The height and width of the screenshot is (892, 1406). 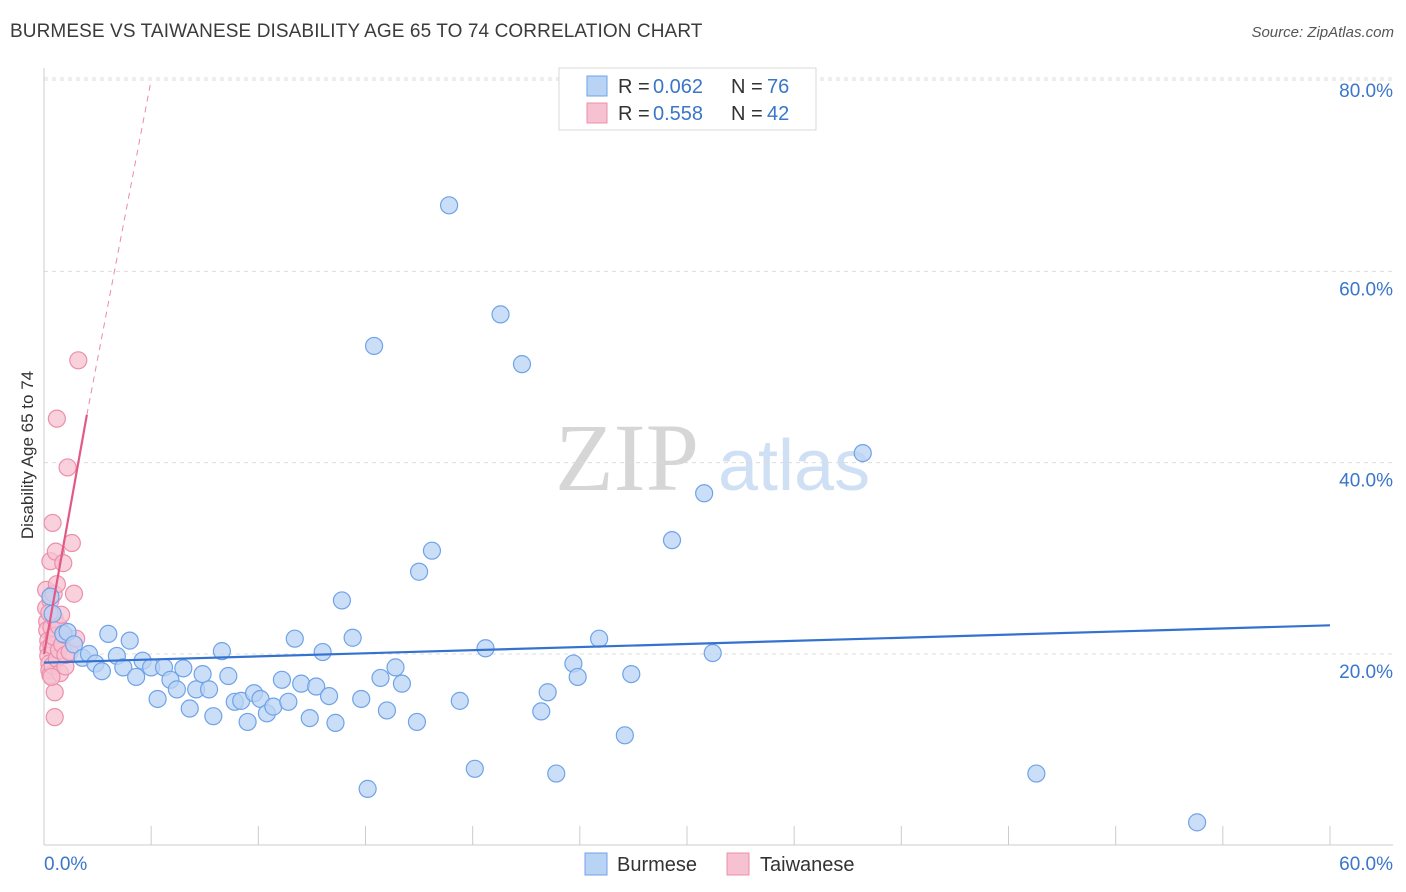 What do you see at coordinates (778, 114) in the screenshot?
I see `taiwanese-n-value: 42` at bounding box center [778, 114].